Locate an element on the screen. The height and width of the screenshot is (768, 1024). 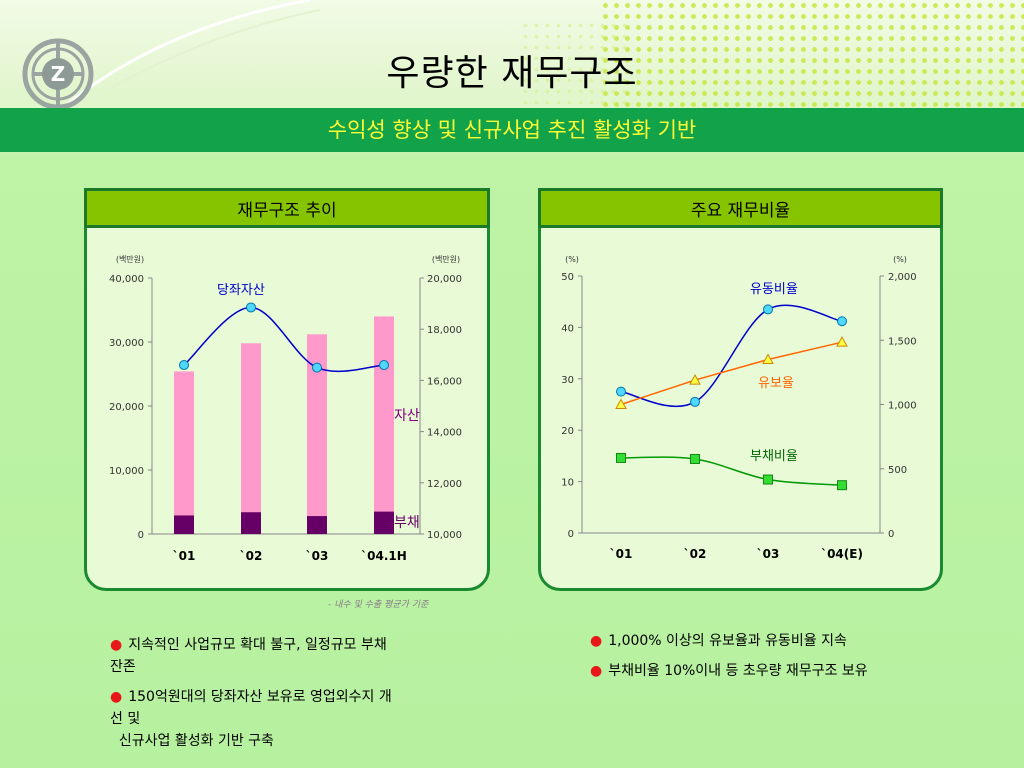
bullet-item: ● 부채비율 10%이내 등 초우량 재무구조 보유 is located at coordinates (785, 671).